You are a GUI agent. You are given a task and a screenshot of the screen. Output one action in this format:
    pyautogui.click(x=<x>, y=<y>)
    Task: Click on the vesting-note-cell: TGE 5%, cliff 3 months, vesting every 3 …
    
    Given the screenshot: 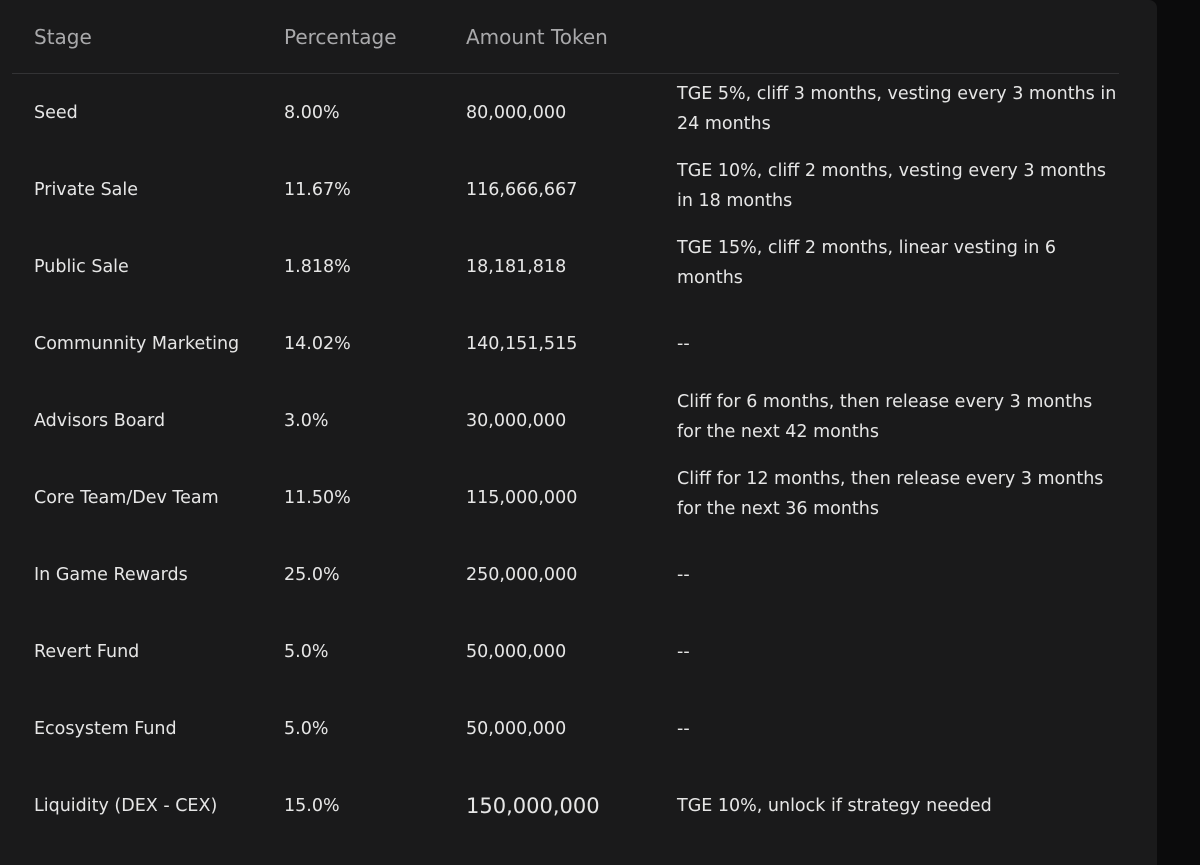 What is the action you would take?
    pyautogui.click(x=898, y=113)
    